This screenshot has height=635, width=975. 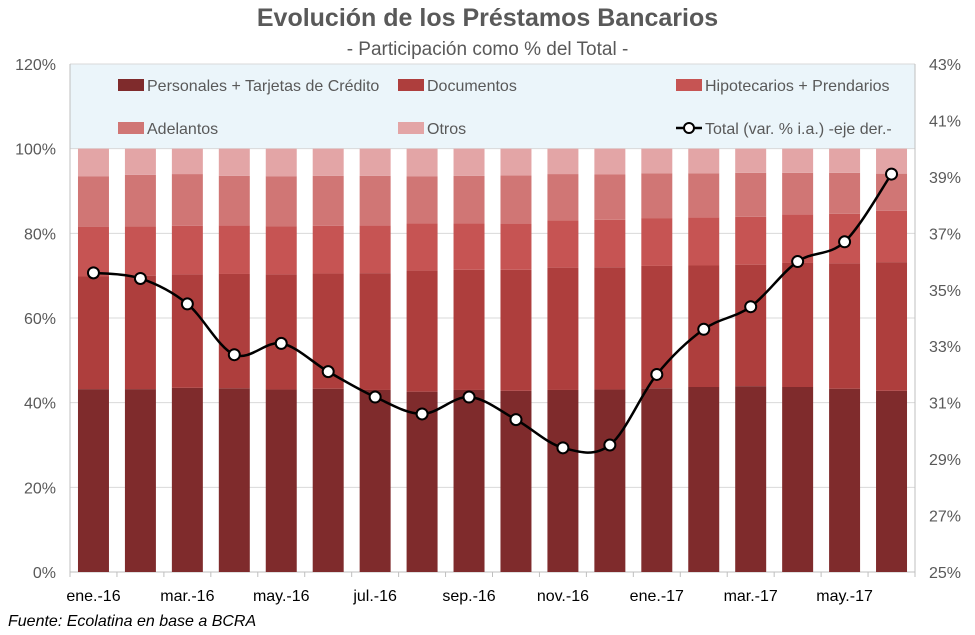 I want to click on y-right-tick-label: 29%, so click(x=945, y=460).